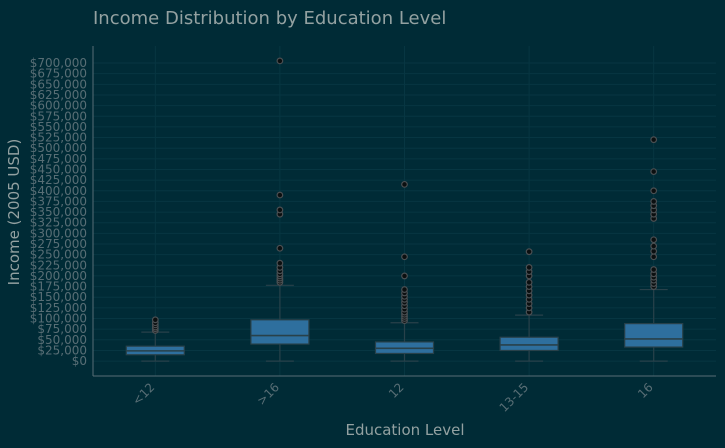  What do you see at coordinates (58, 233) in the screenshot?
I see `y-tick-label: $300,000` at bounding box center [58, 233].